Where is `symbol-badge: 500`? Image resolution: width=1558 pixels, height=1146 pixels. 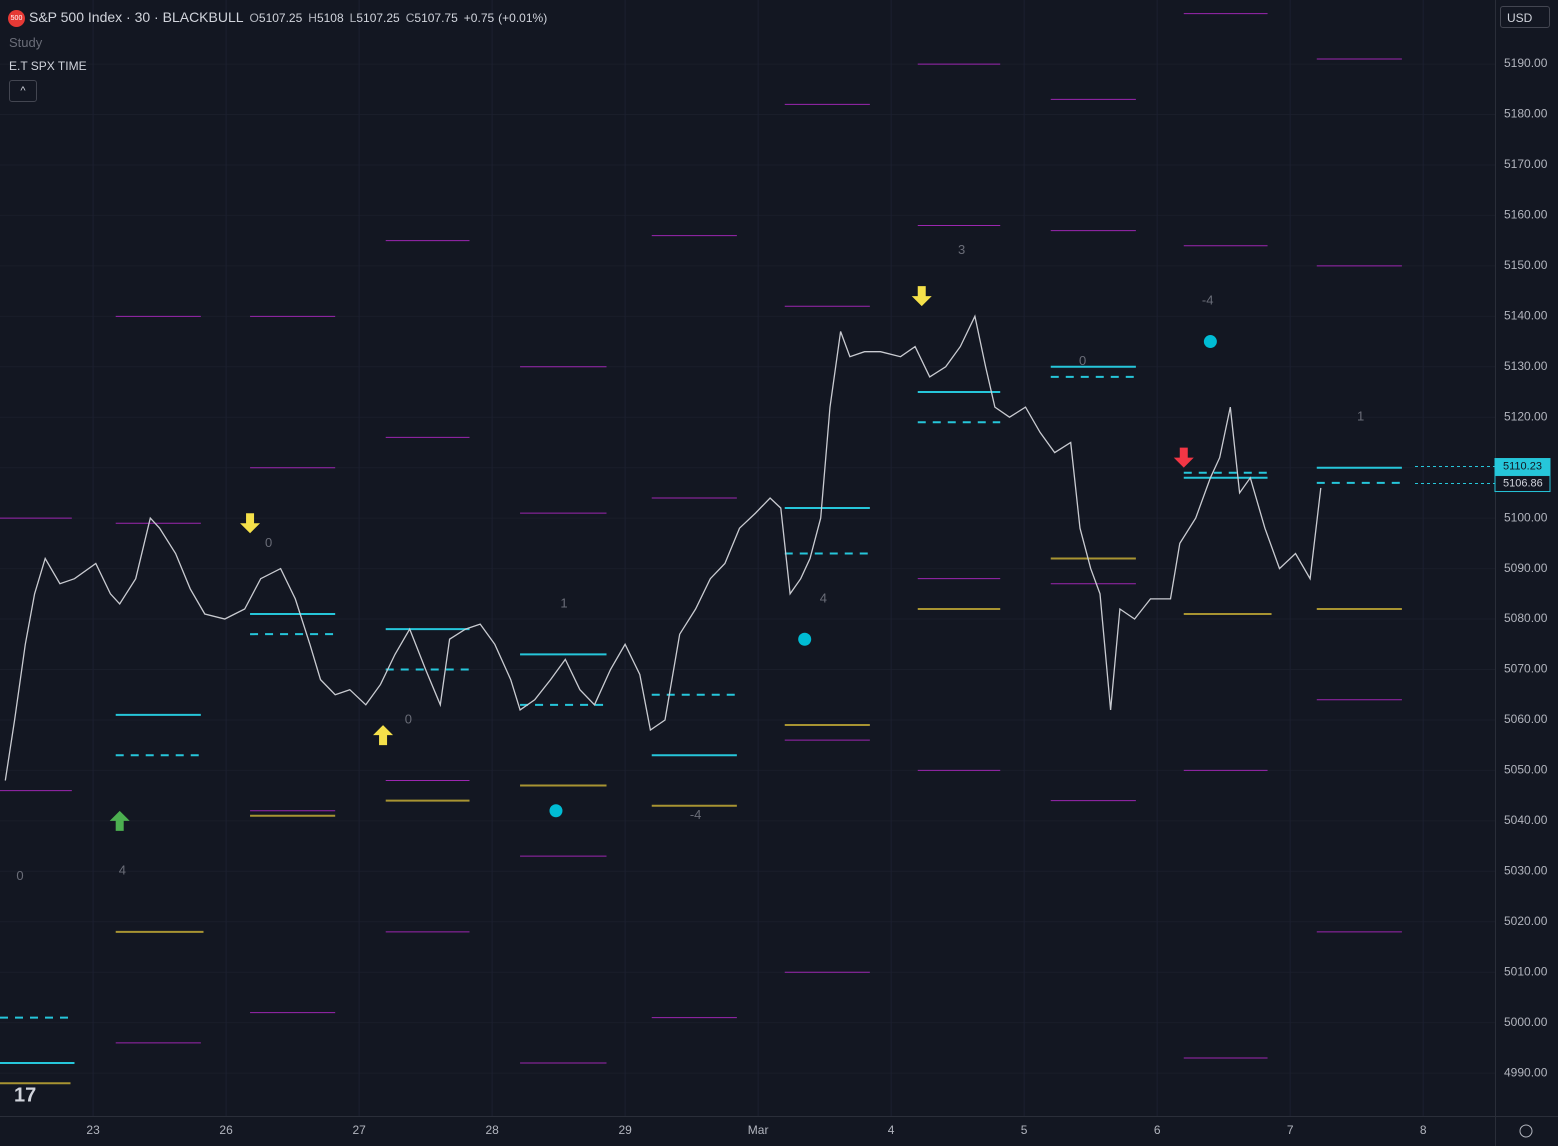 symbol-badge: 500 is located at coordinates (16, 18).